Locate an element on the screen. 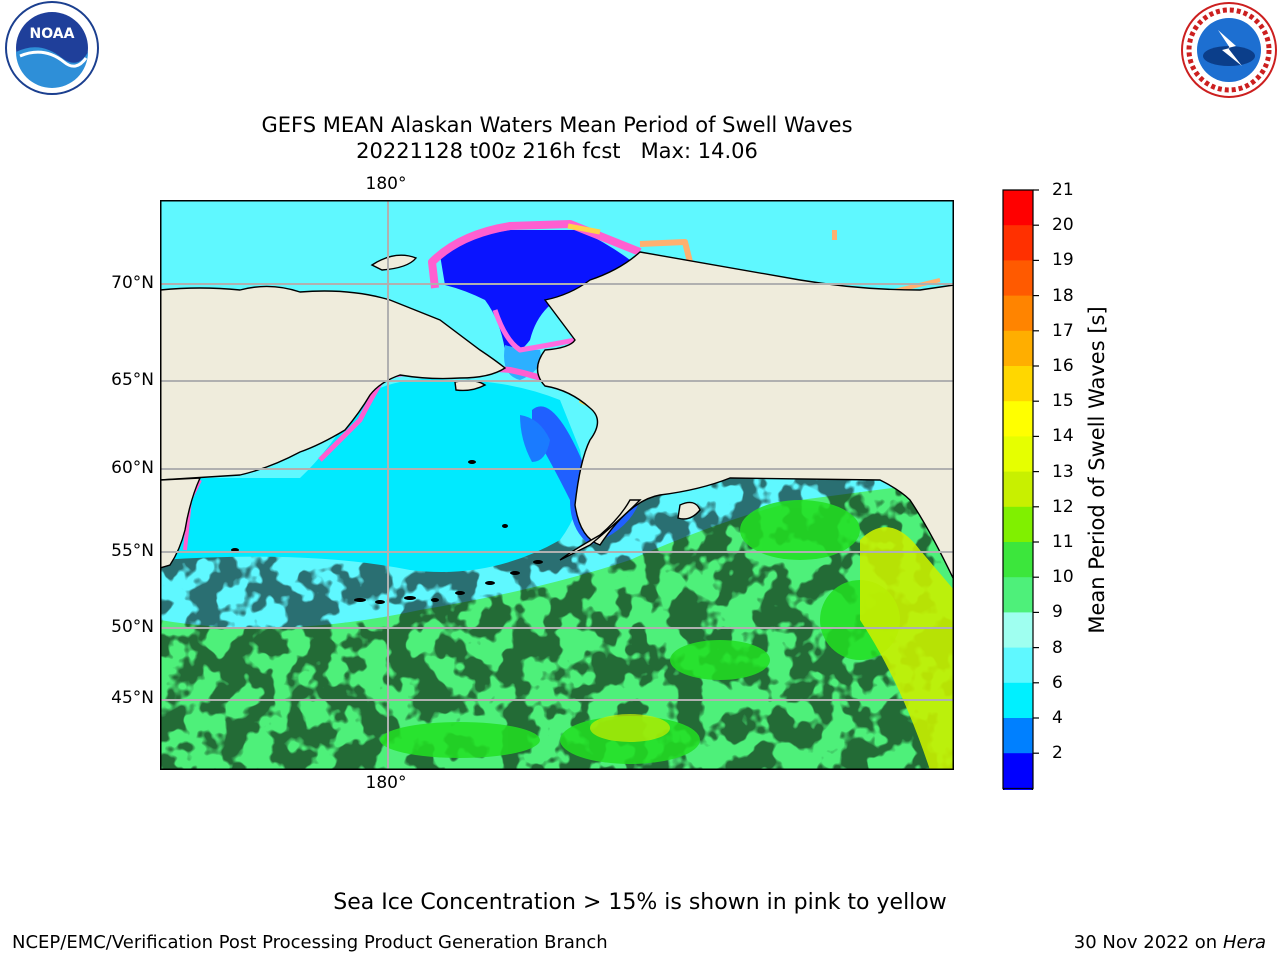  colorbar-frame is located at coordinates (1018, 489).